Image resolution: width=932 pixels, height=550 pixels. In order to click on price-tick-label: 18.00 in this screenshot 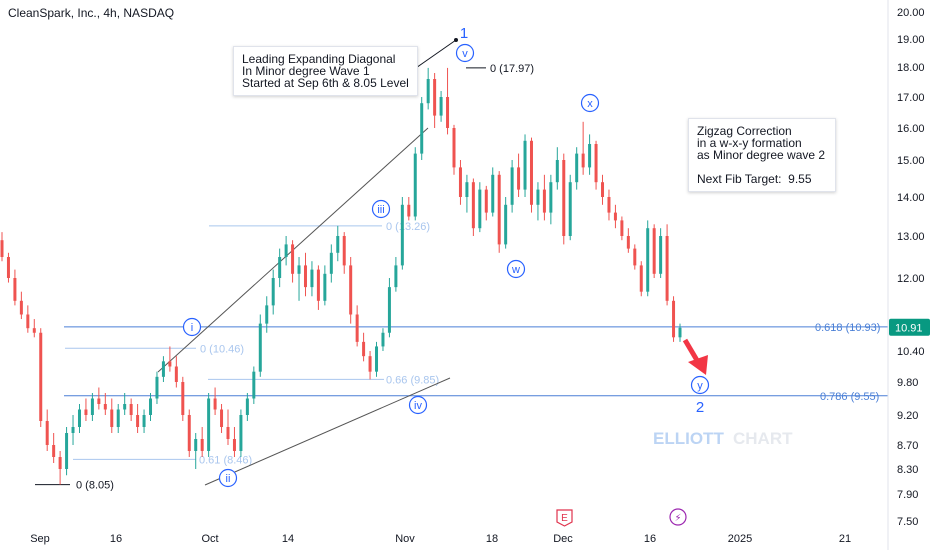, I will do `click(911, 68)`.